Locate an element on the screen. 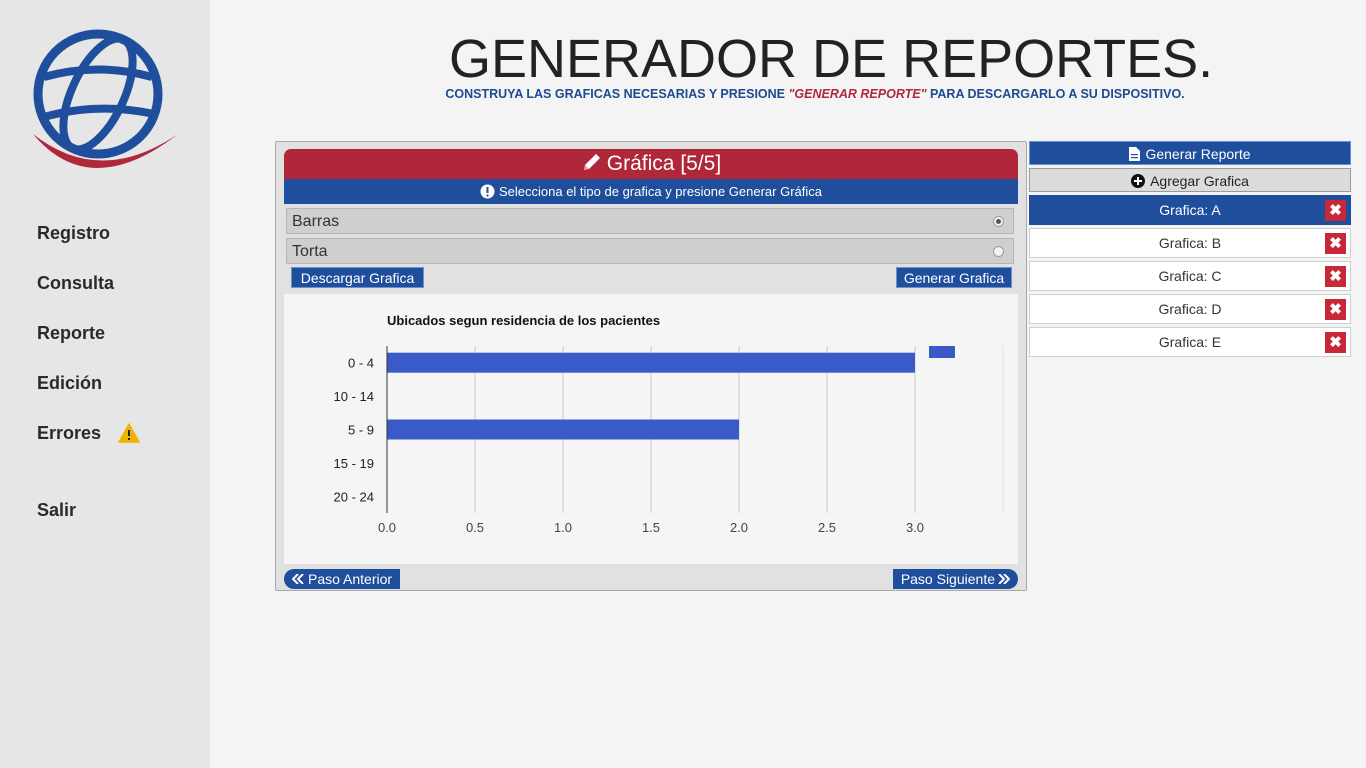 The width and height of the screenshot is (1366, 768). globe-logo is located at coordinates (105, 98).